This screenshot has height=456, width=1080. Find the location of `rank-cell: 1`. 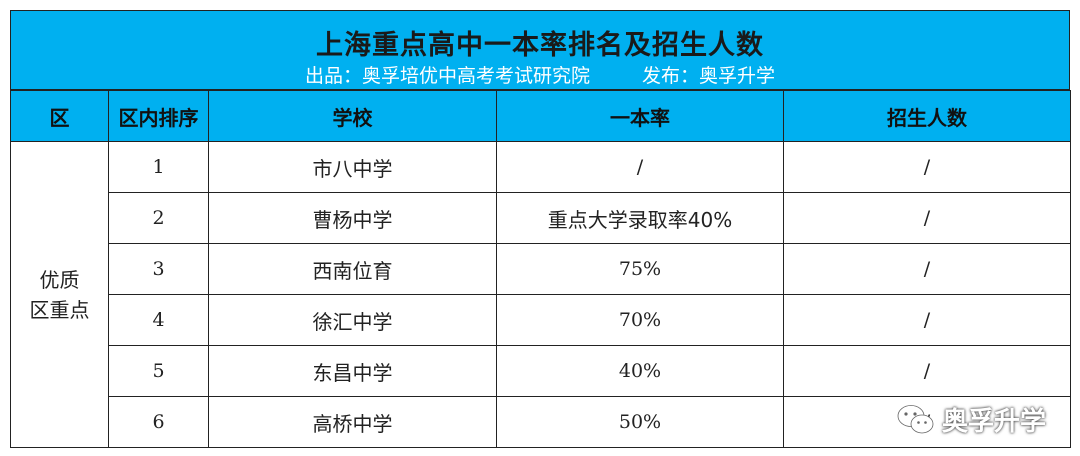

rank-cell: 1 is located at coordinates (158, 167).